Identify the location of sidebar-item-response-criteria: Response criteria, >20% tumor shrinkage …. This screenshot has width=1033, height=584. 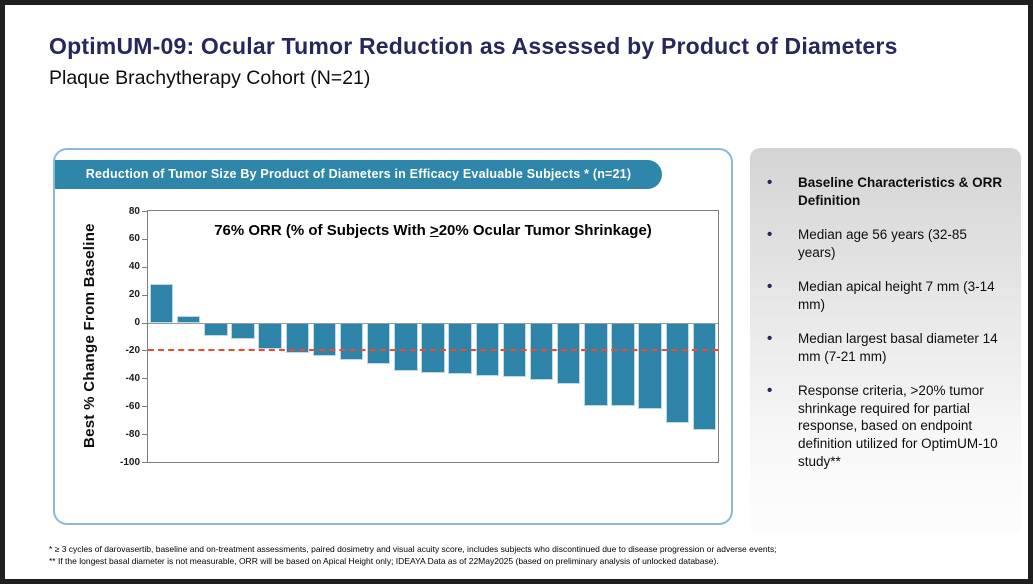
(878, 425).